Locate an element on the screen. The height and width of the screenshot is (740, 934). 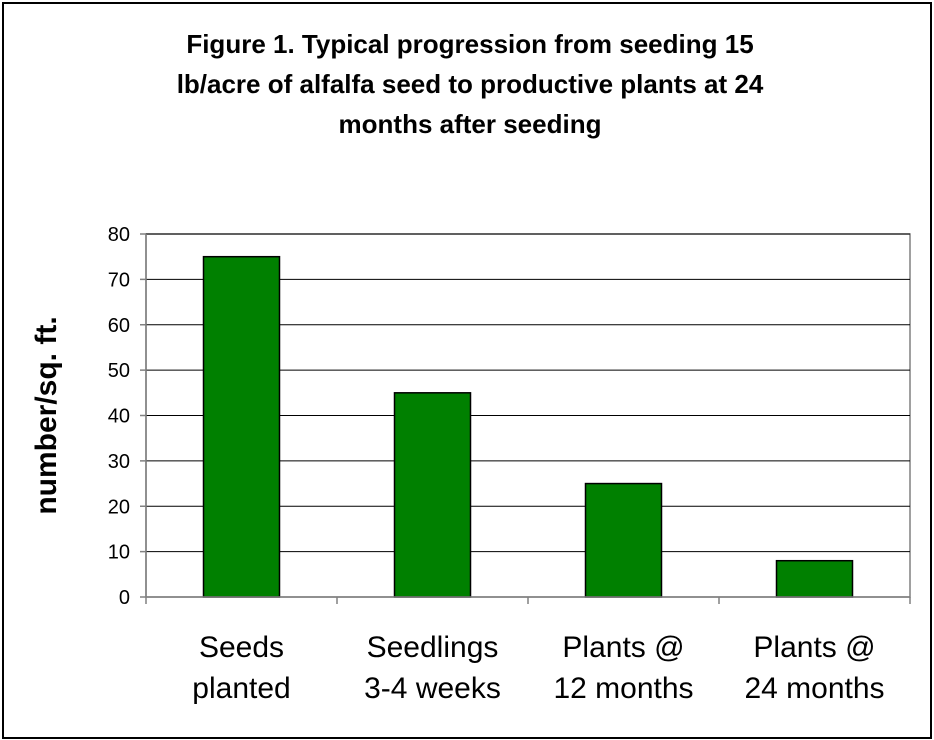
y-tick-label: 70 is located at coordinates (119, 280).